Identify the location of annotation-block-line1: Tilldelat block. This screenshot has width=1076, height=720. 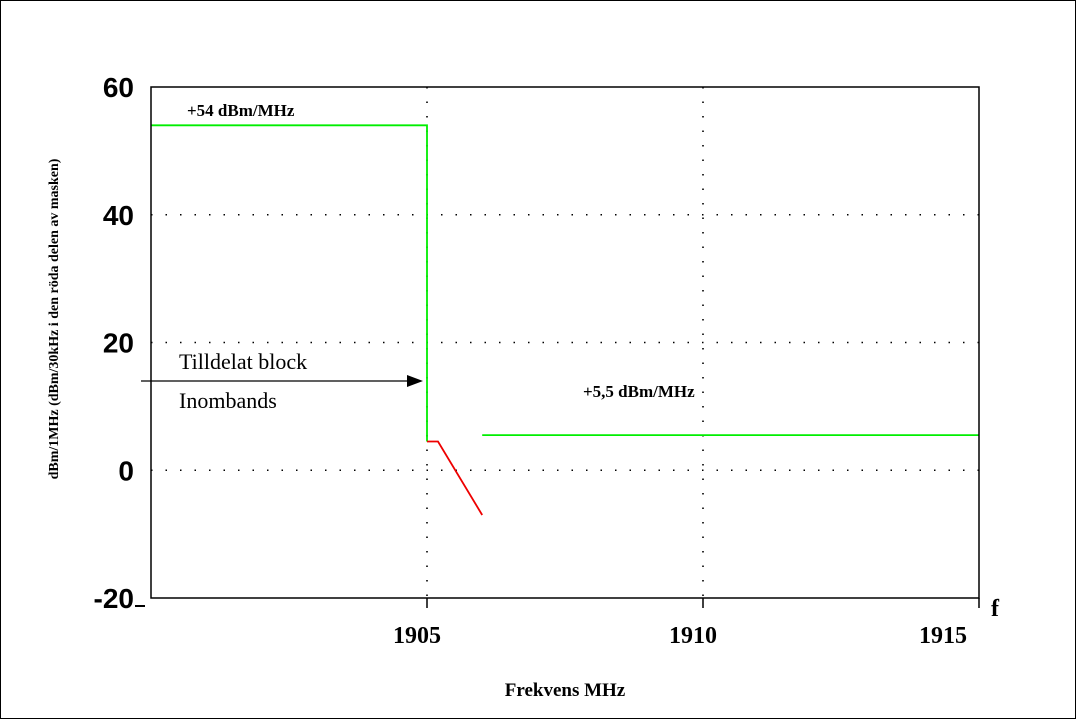
(243, 361).